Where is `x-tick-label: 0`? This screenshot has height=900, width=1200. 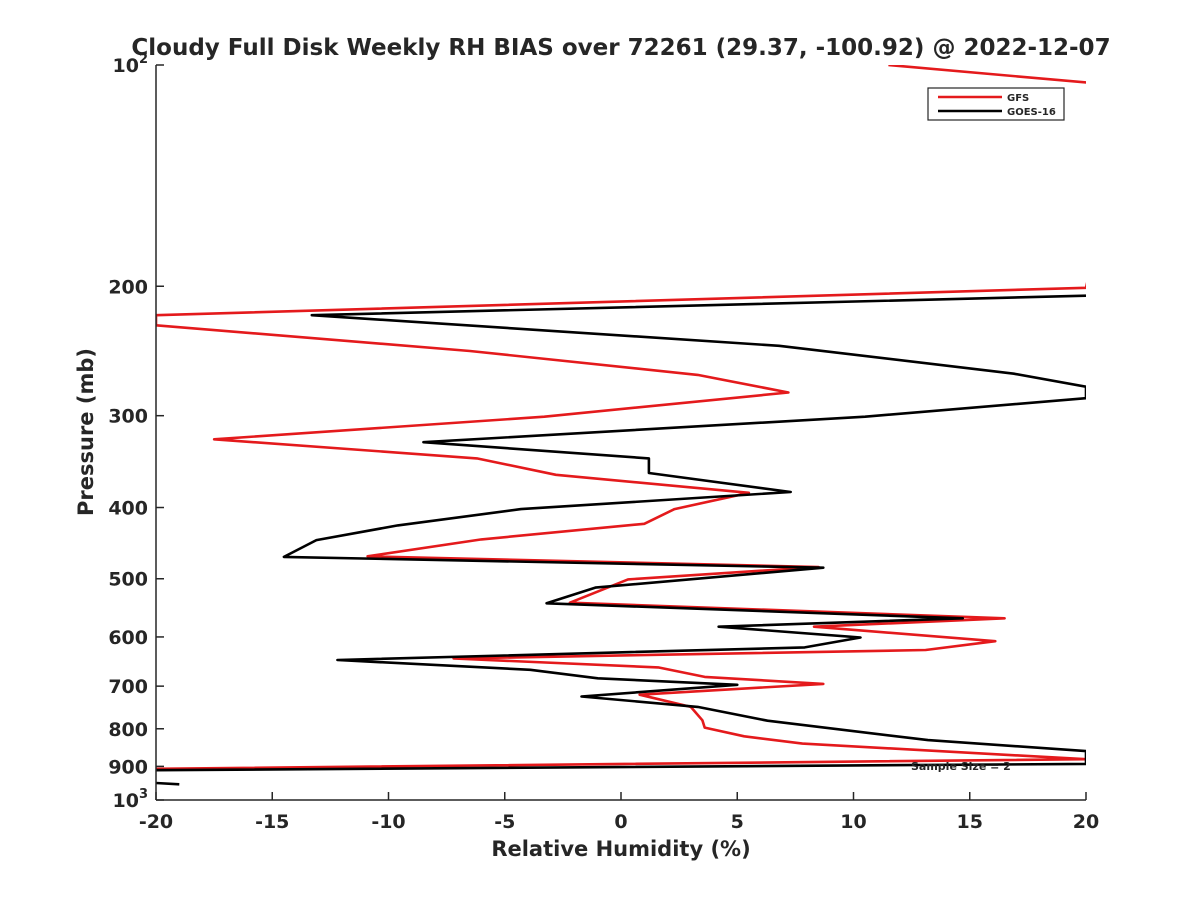 x-tick-label: 0 is located at coordinates (620, 822).